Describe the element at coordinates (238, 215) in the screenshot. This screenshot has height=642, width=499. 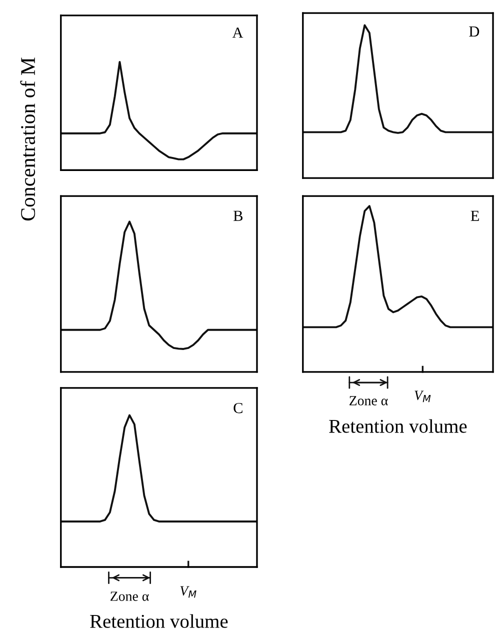
I see `chart-title: B` at that location.